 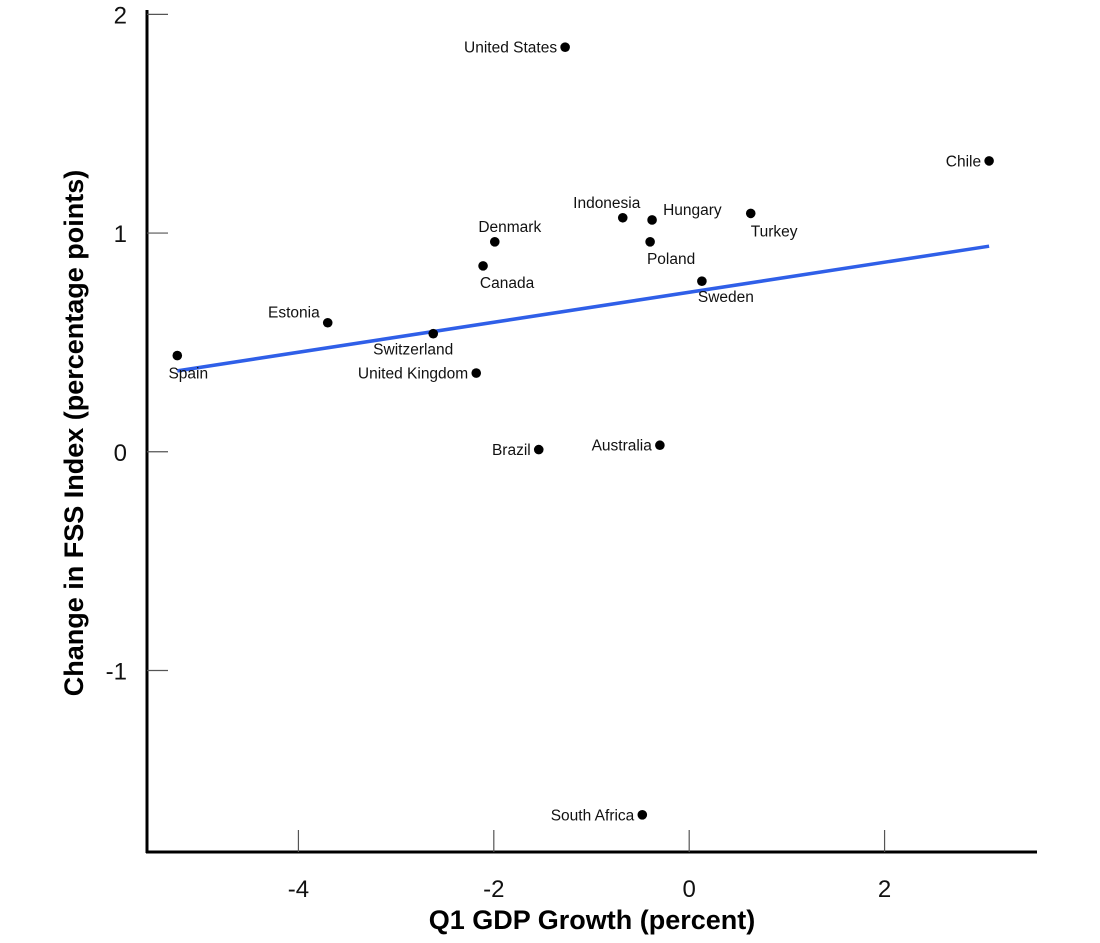 I want to click on x-tick-label: -2, so click(x=493, y=889).